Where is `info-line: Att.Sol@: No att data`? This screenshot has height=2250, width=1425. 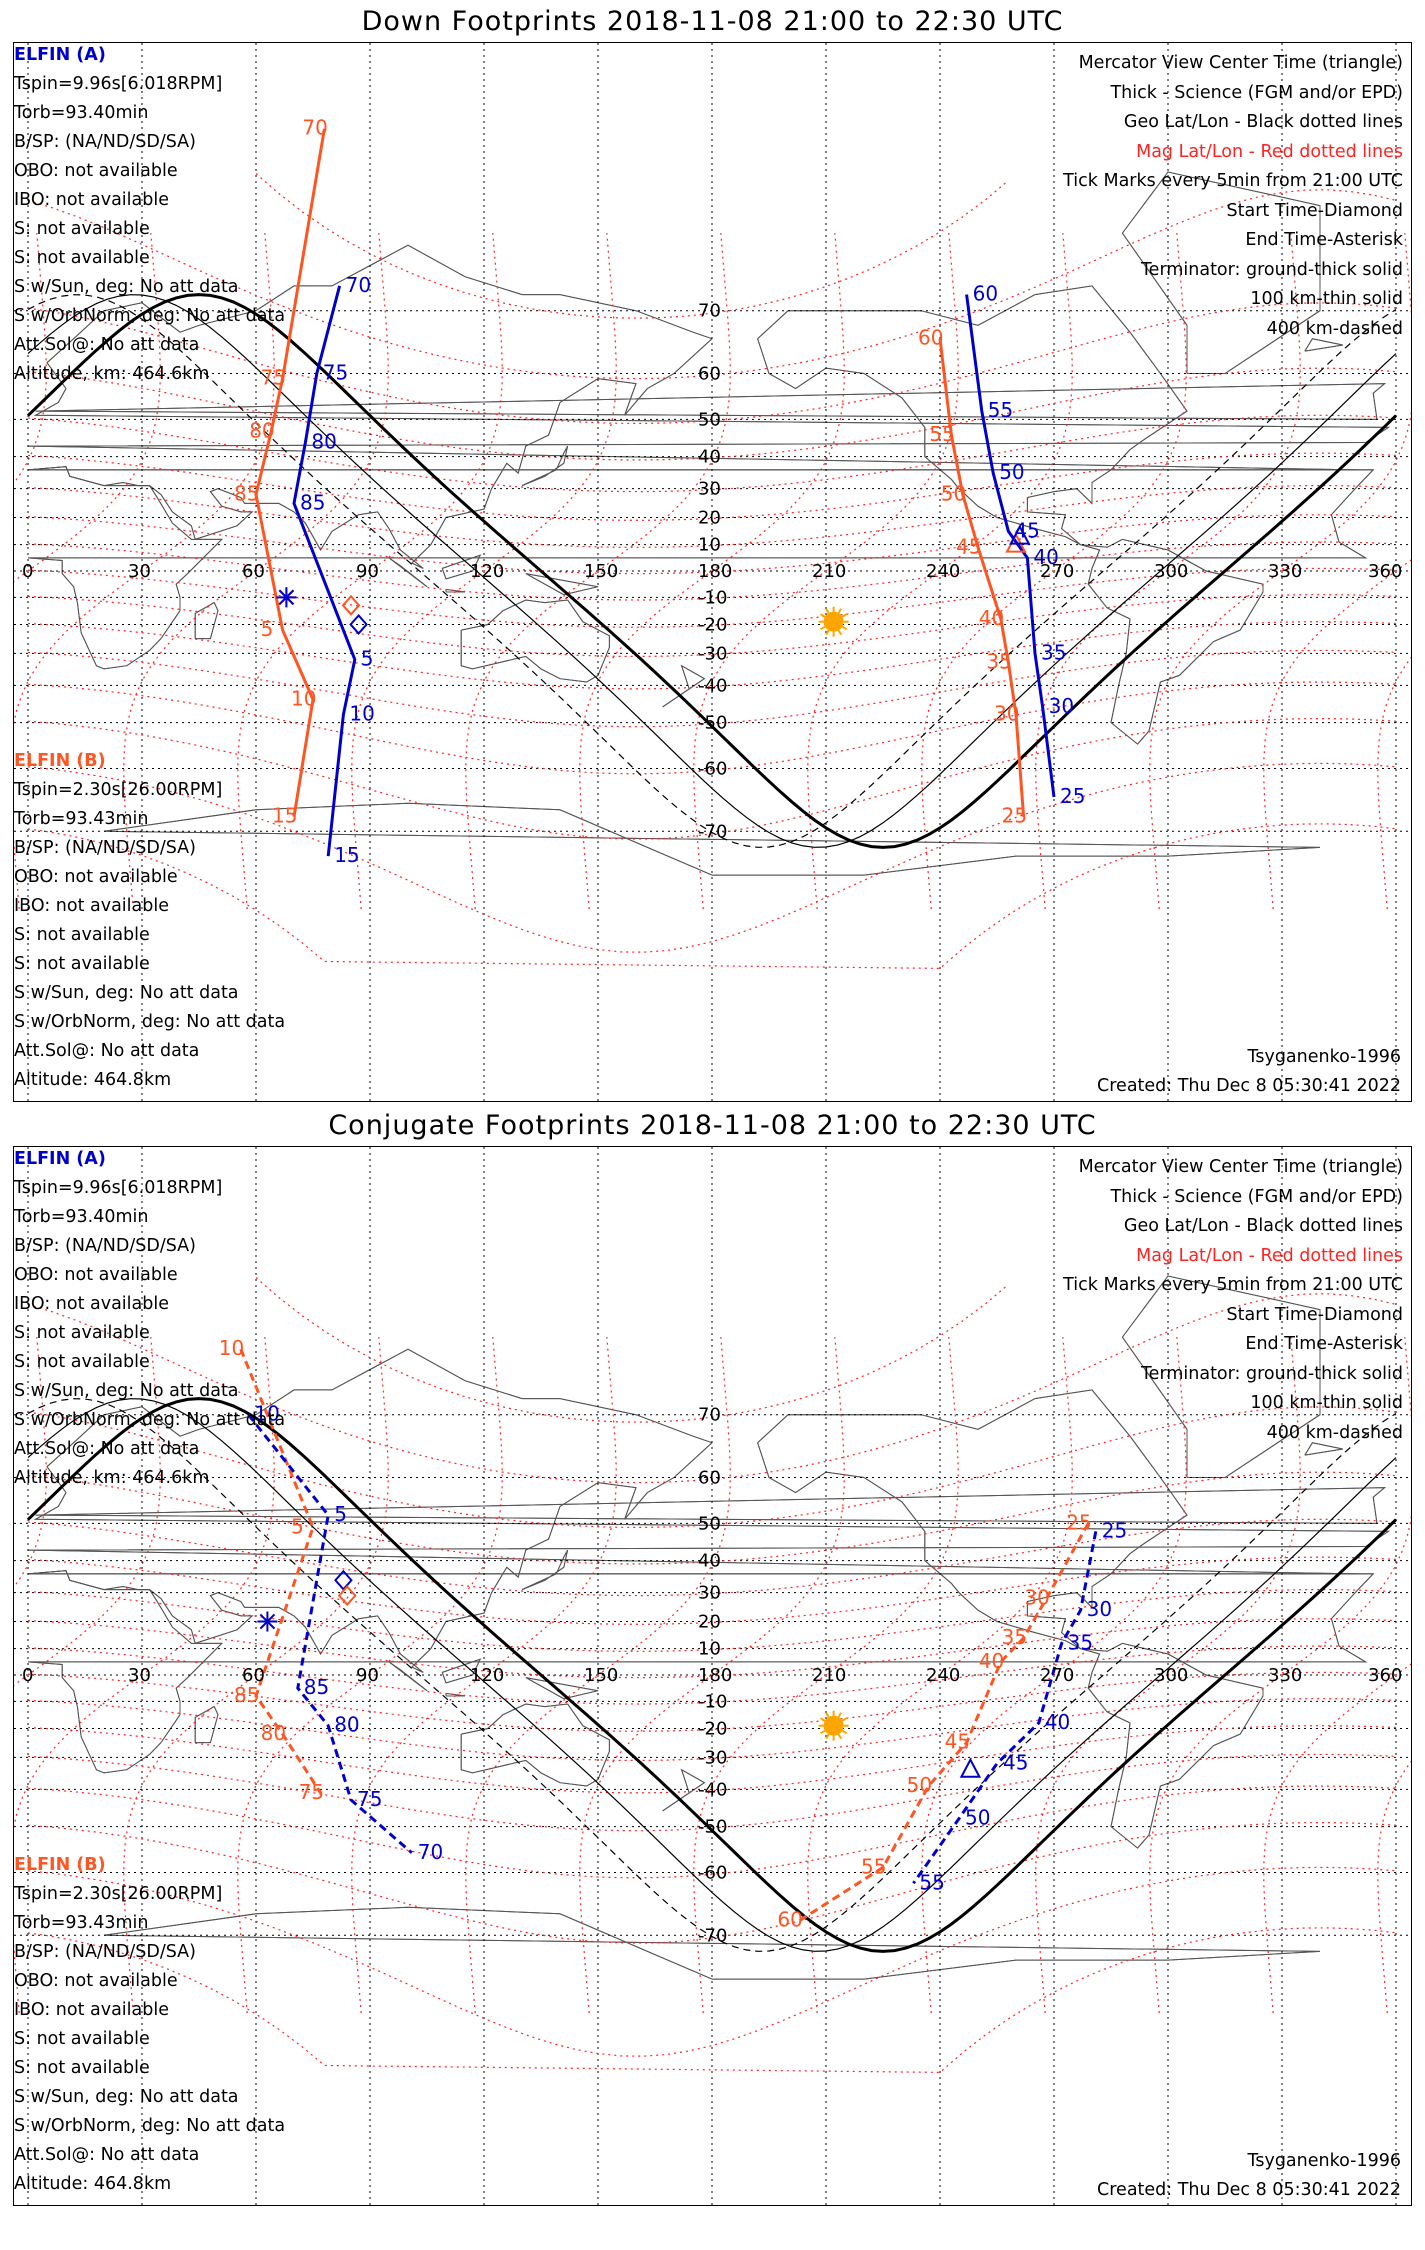 info-line: Att.Sol@: No att data is located at coordinates (107, 2155).